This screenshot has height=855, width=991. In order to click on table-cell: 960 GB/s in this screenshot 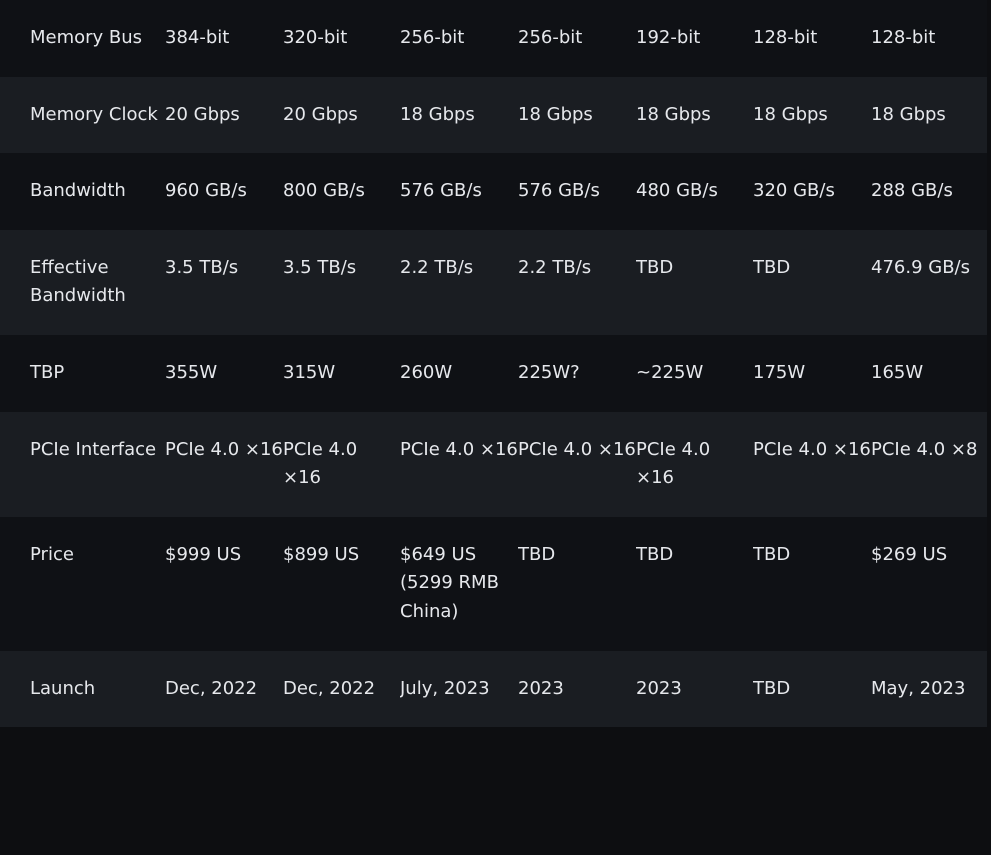, I will do `click(206, 191)`.